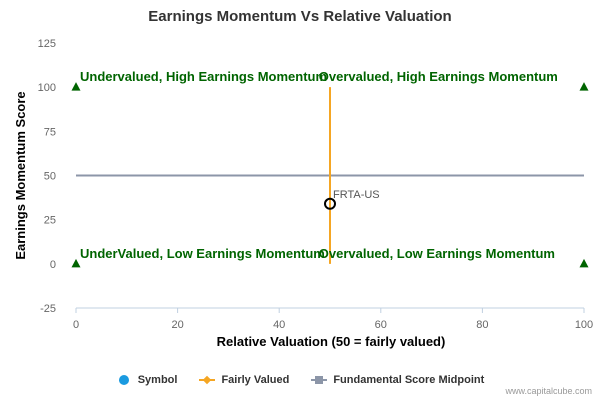 The image size is (600, 405). Describe the element at coordinates (299, 16) in the screenshot. I see `chart-title: Earnings Momentum Vs Relative Valuation` at that location.